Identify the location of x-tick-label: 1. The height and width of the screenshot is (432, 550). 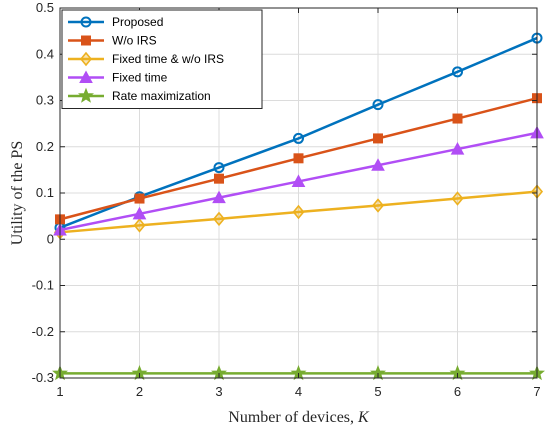
(59, 391).